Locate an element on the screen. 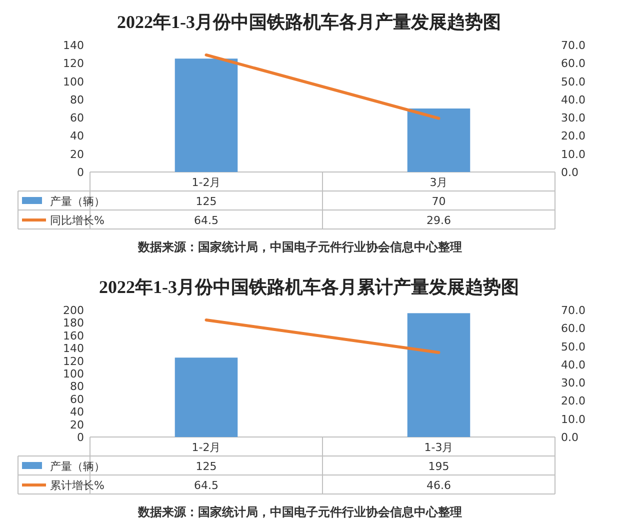 The height and width of the screenshot is (527, 618). y-tick-label: 160 is located at coordinates (73, 335).